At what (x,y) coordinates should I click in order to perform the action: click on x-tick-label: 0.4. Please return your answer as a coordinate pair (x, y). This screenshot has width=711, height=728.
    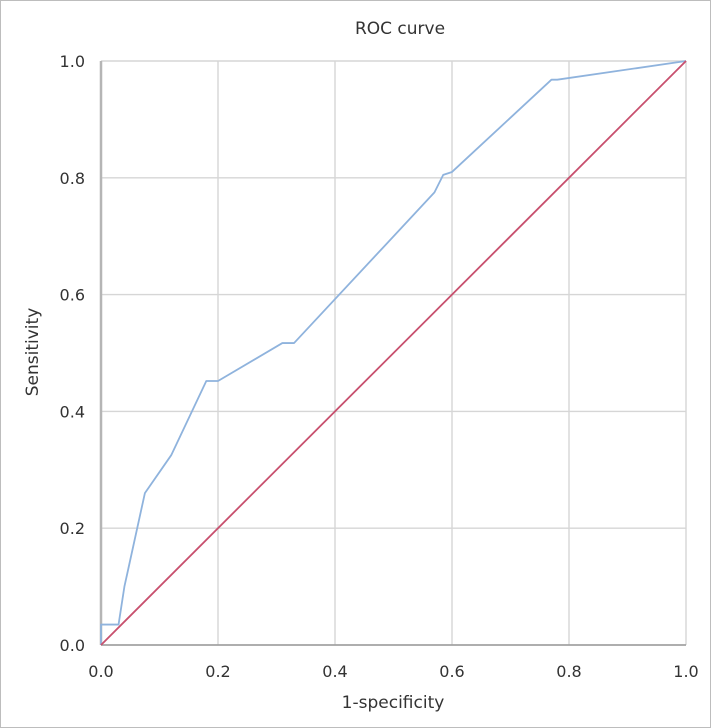
    Looking at the image, I should click on (334, 671).